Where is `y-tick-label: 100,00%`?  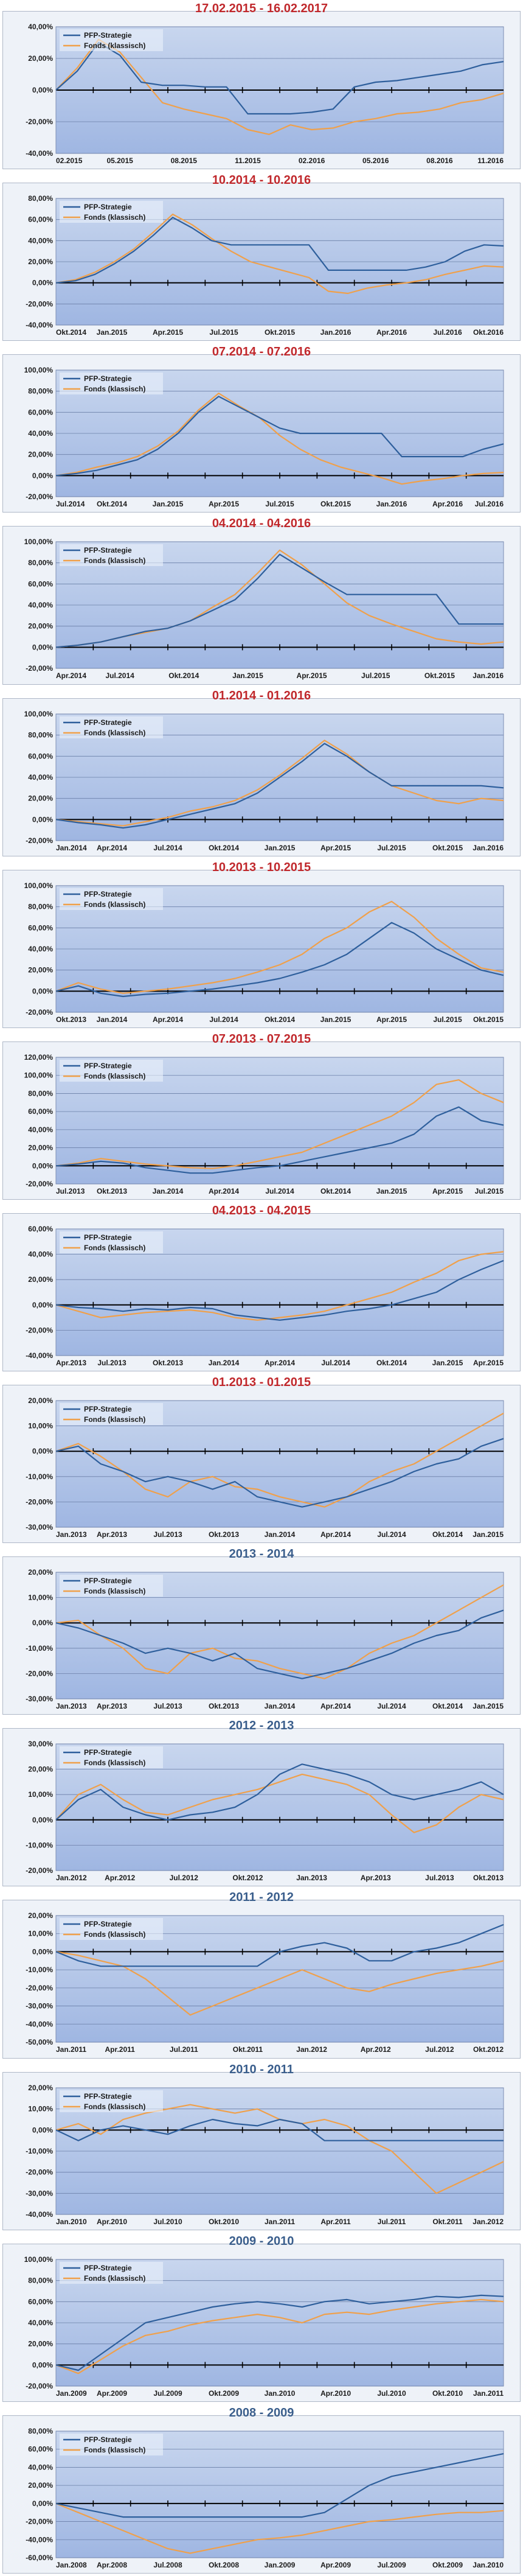 y-tick-label: 100,00% is located at coordinates (39, 714).